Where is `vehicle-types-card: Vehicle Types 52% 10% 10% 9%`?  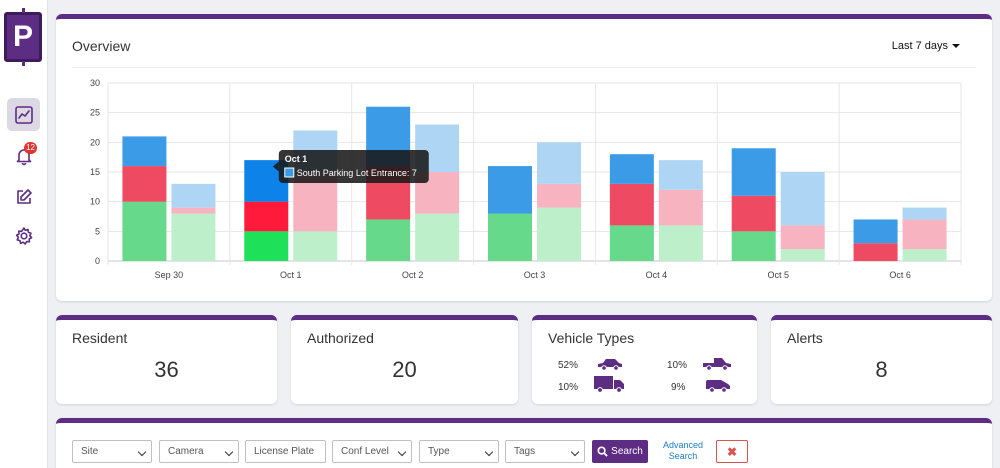 vehicle-types-card: Vehicle Types 52% 10% 10% 9% is located at coordinates (644, 359).